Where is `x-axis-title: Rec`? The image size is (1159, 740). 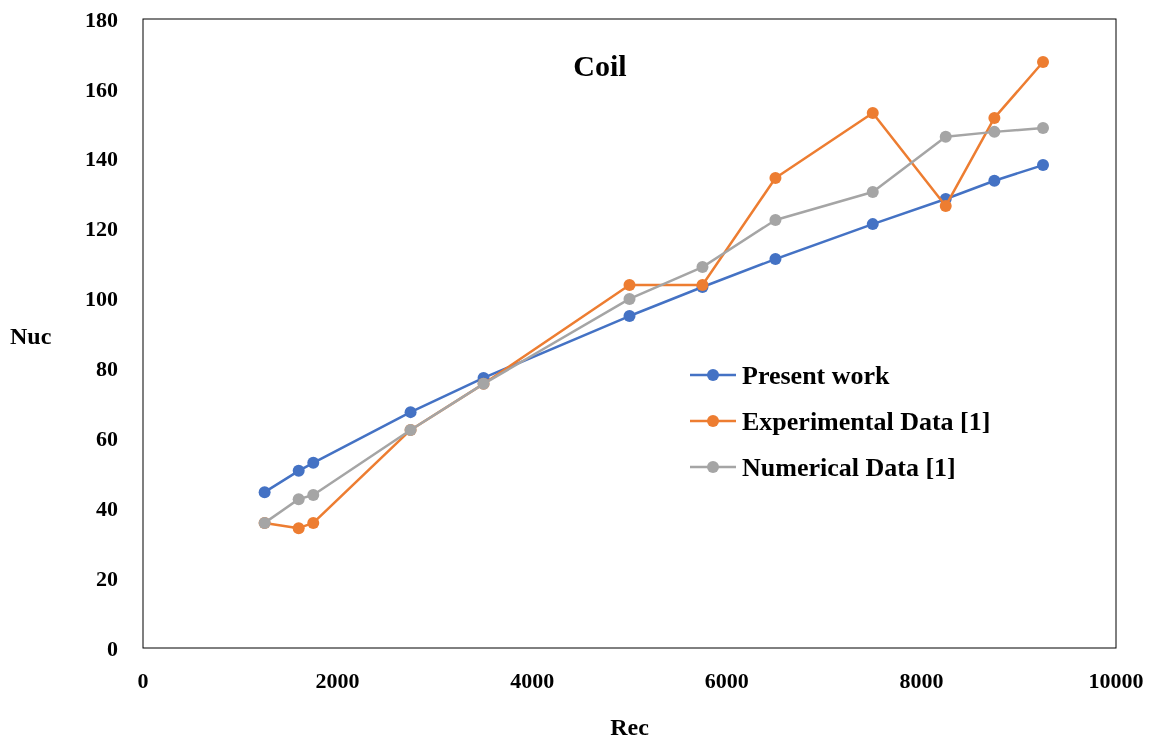 x-axis-title: Rec is located at coordinates (630, 727).